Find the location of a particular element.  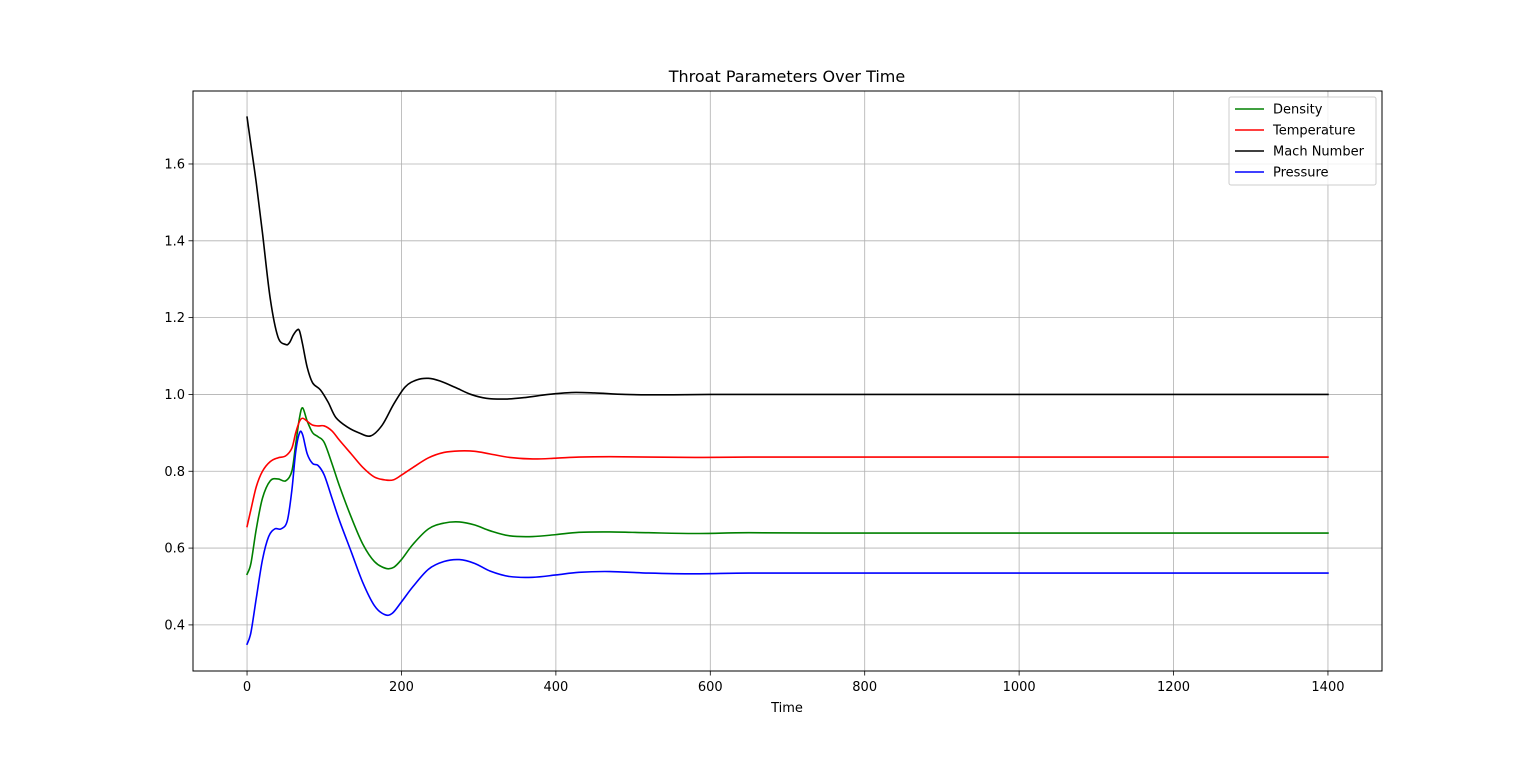

x-axis: 0 200 400 600 800 1000 1200 1400 is located at coordinates (794, 683).